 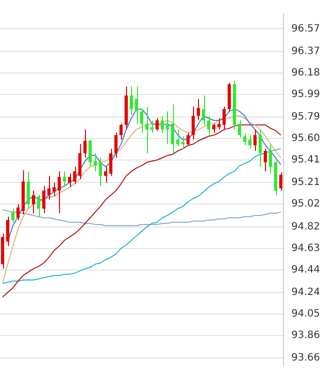 I want to click on y-tick-label: 93.66, so click(x=305, y=358).